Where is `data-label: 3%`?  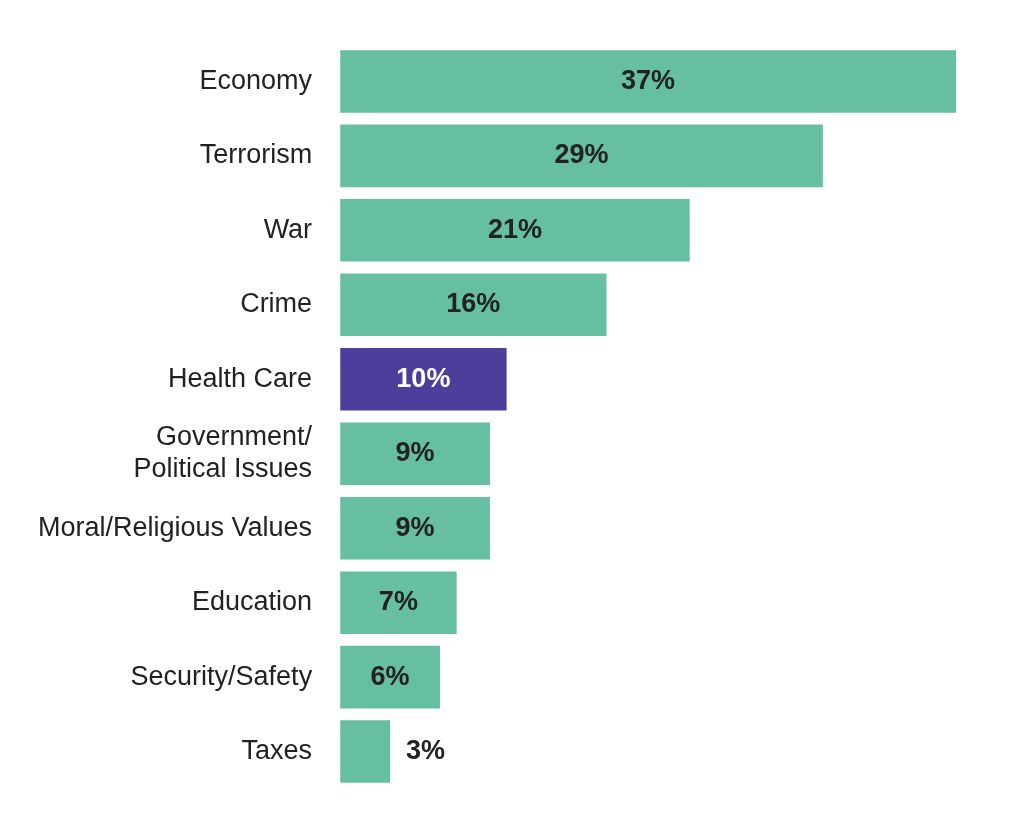
data-label: 3% is located at coordinates (426, 750).